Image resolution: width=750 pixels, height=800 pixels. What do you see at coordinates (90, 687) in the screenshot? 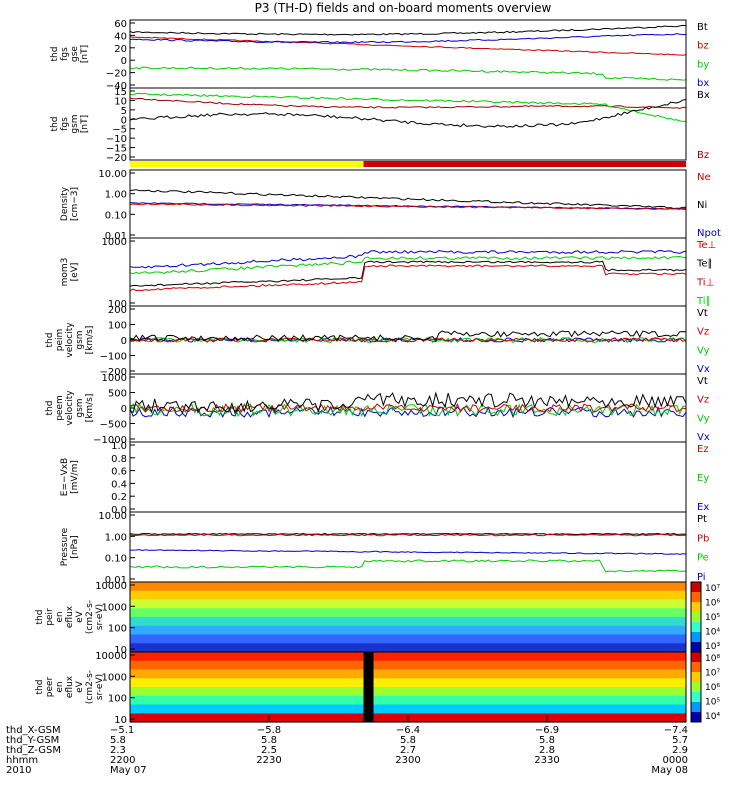
I see `y-axis-label: (cm2-s-` at bounding box center [90, 687].